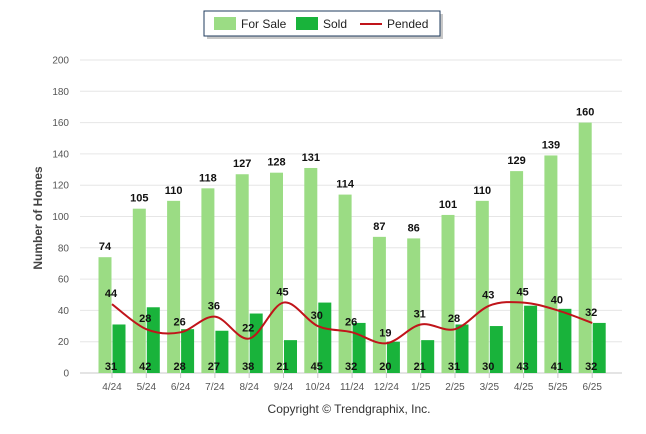 This screenshot has width=646, height=434. What do you see at coordinates (490, 387) in the screenshot?
I see `x-tick-label: 3/25` at bounding box center [490, 387].